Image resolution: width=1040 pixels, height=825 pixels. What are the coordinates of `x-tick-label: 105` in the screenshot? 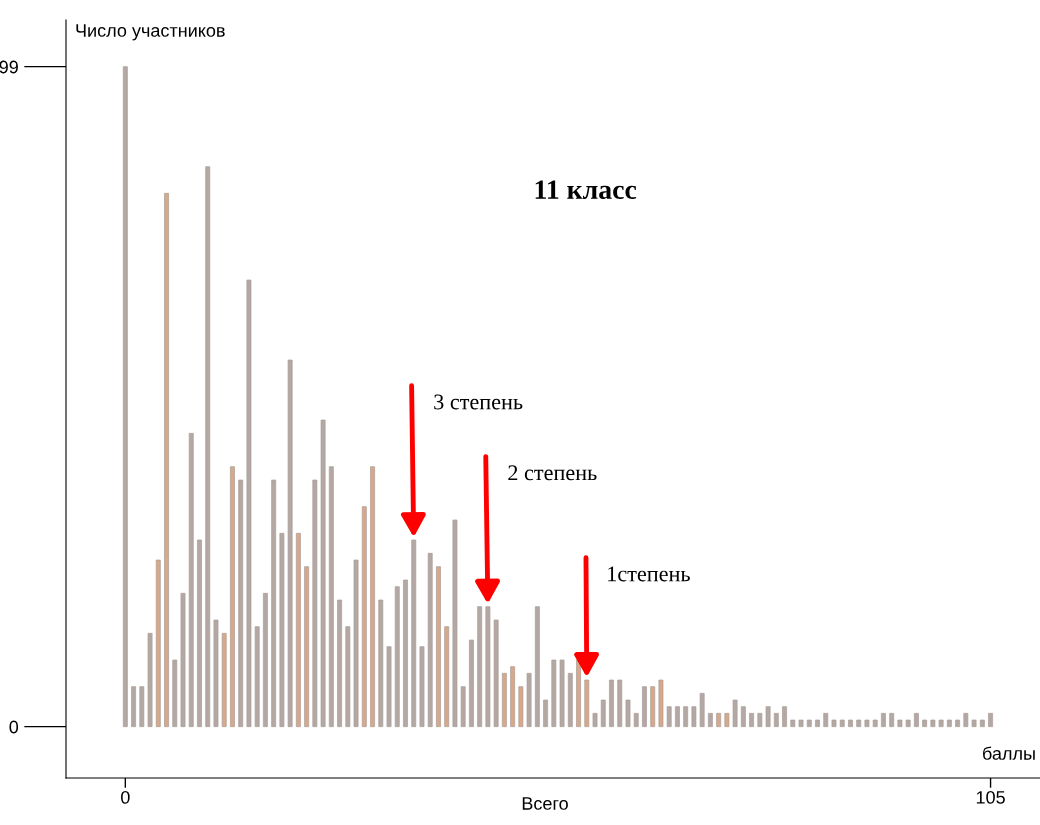 It's located at (990, 797).